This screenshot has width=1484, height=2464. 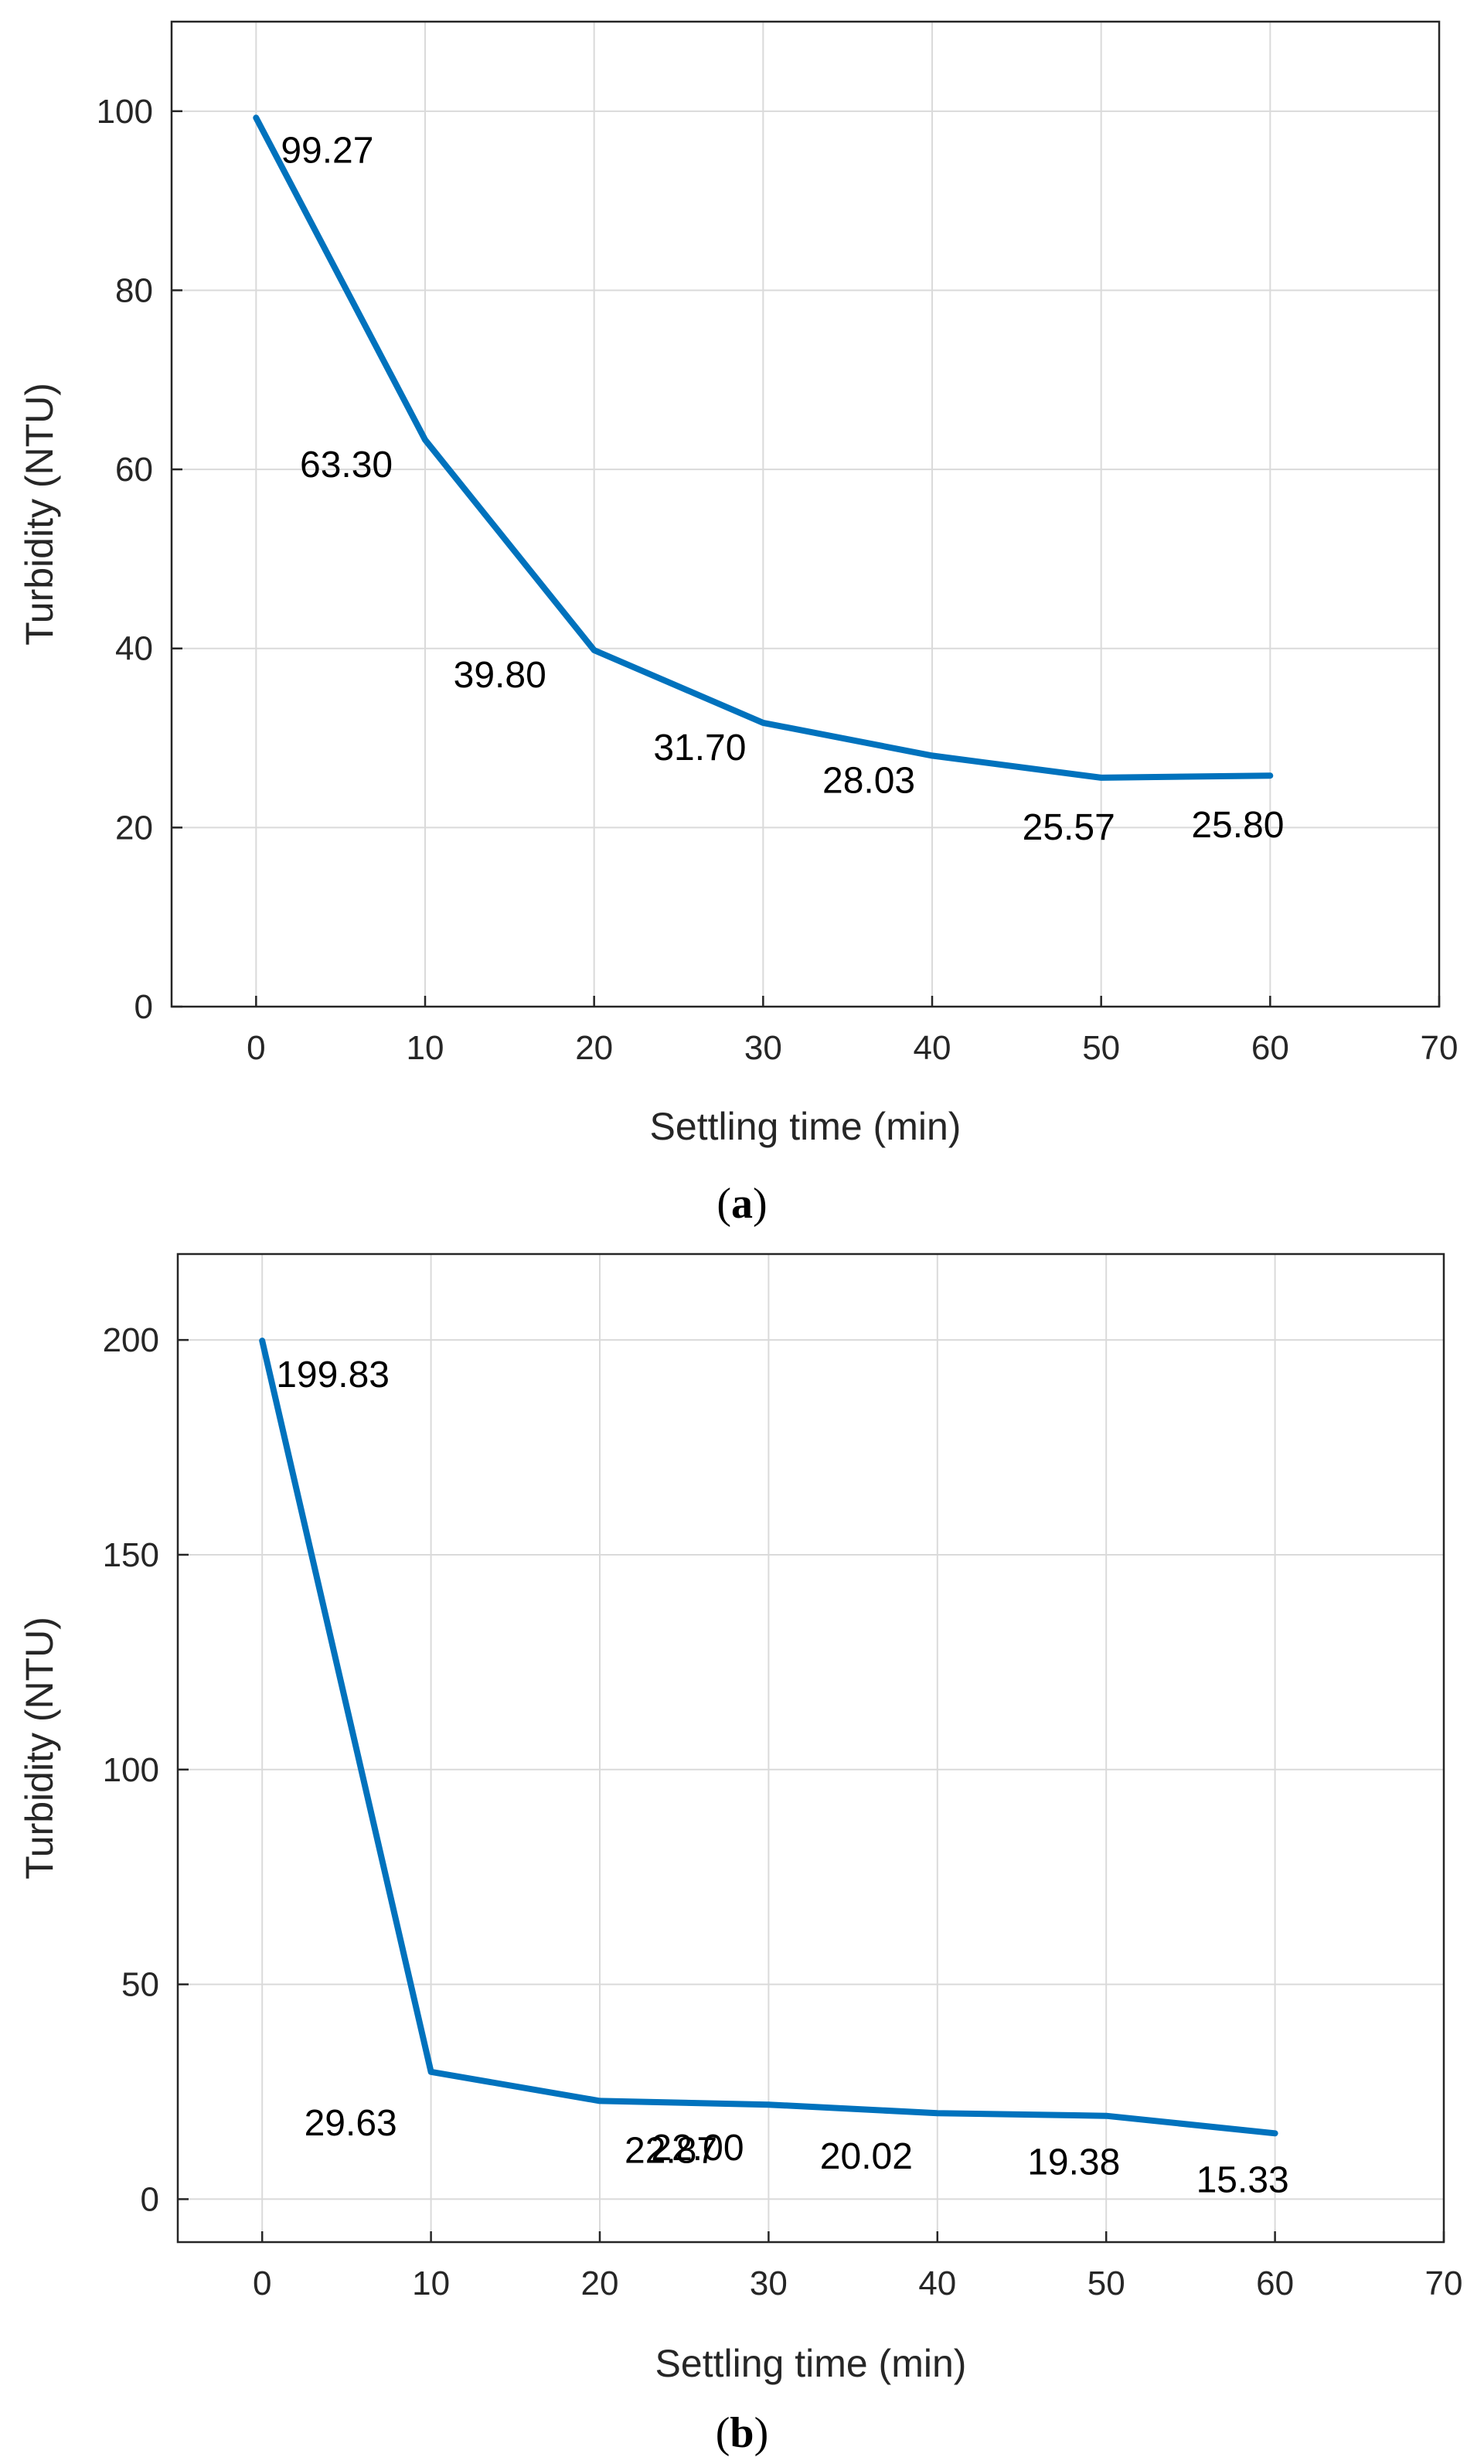 I want to click on data-label: 28.03, so click(x=868, y=780).